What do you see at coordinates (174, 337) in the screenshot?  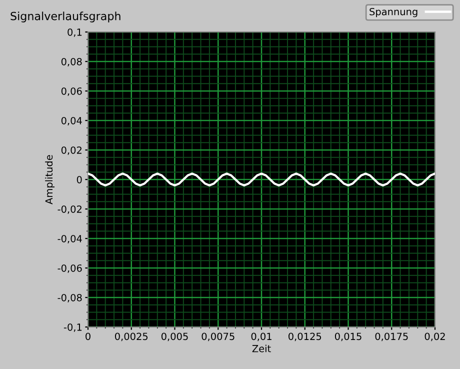 I see `x-tick-label: 0,005` at bounding box center [174, 337].